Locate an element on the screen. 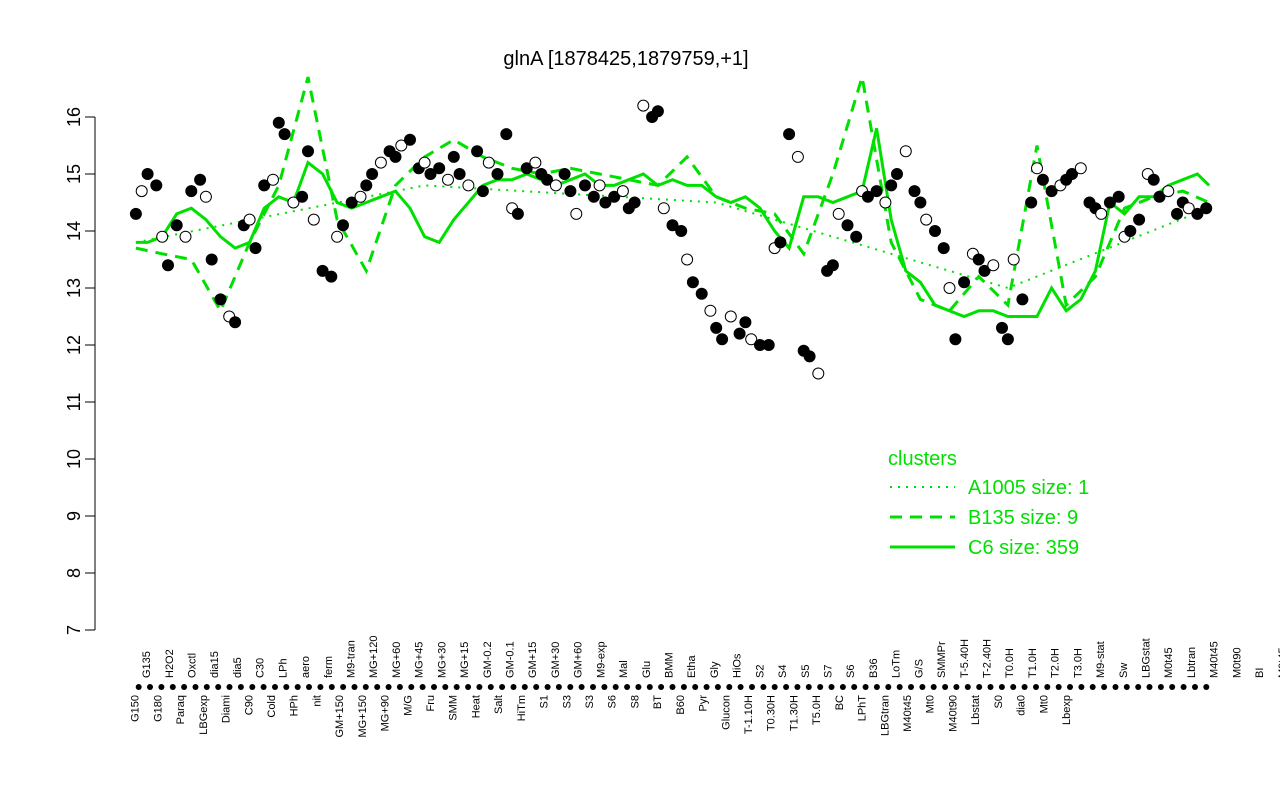 The width and height of the screenshot is (1280, 800). x-tick-label: M40t45 is located at coordinates (908, 713).